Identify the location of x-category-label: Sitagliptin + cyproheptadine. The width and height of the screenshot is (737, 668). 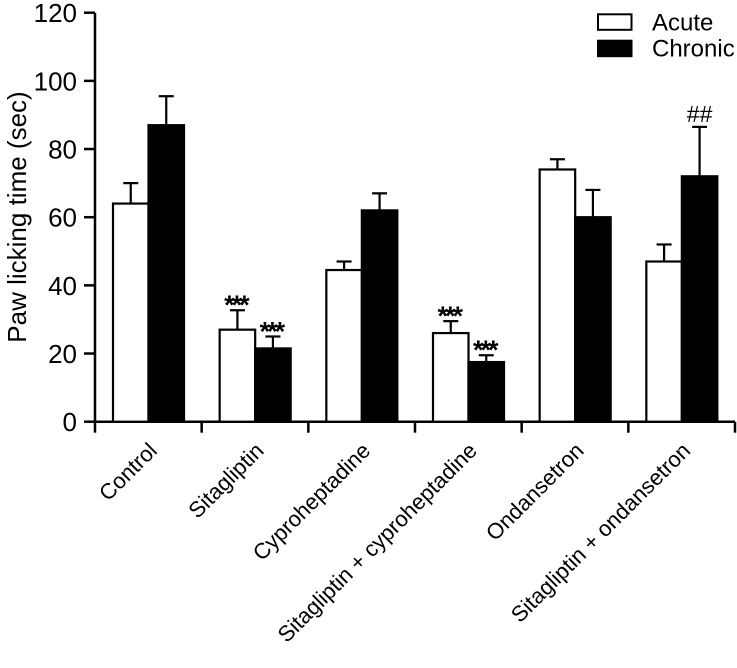
(377, 542).